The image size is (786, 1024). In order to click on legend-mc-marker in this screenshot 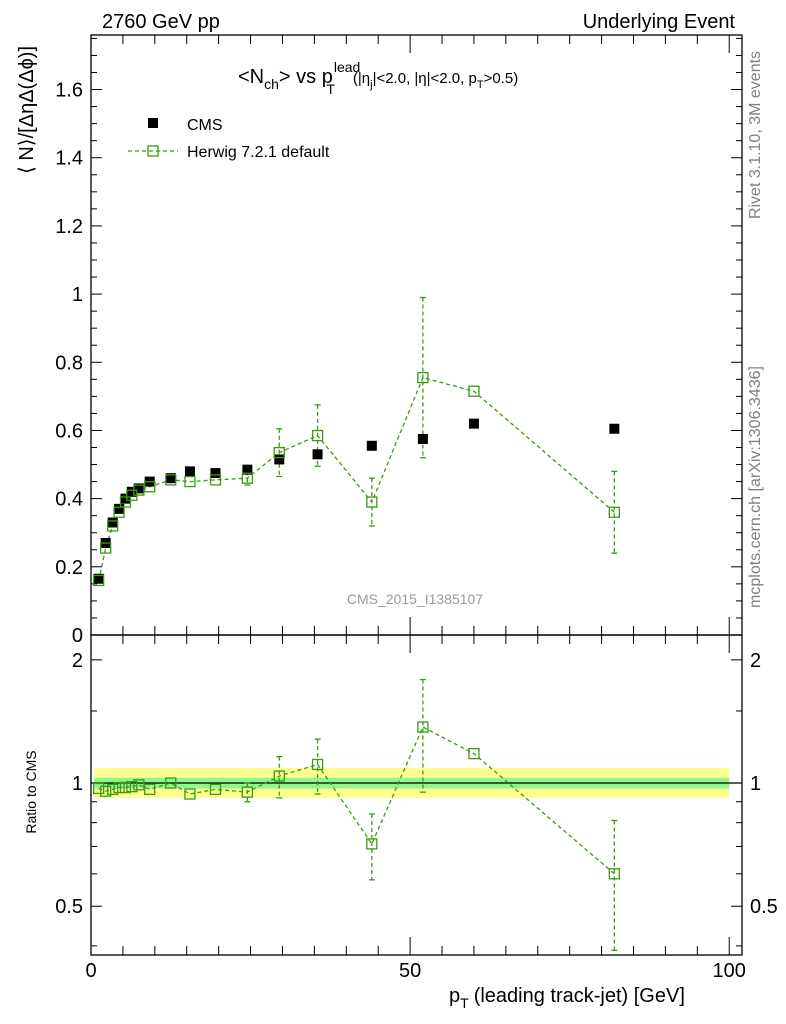, I will do `click(153, 151)`.